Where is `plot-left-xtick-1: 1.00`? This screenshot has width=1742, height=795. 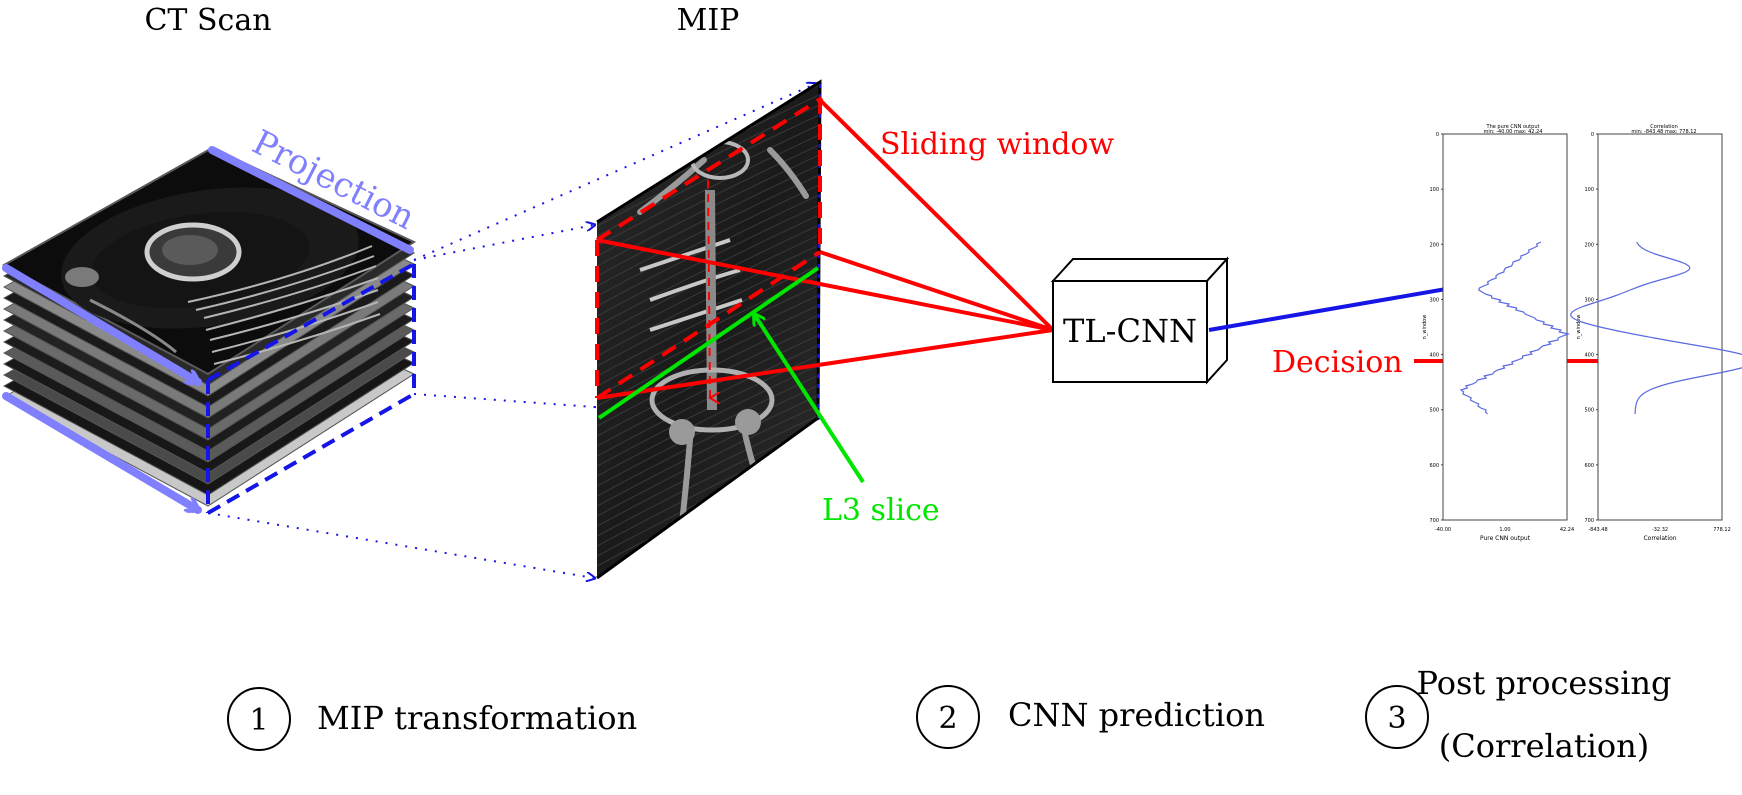
plot-left-xtick-1: 1.00 is located at coordinates (1504, 530).